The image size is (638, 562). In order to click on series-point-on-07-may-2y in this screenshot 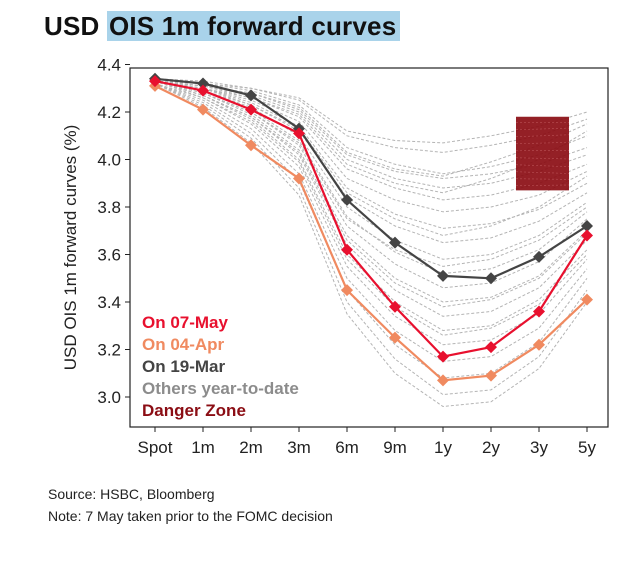, I will do `click(491, 347)`.